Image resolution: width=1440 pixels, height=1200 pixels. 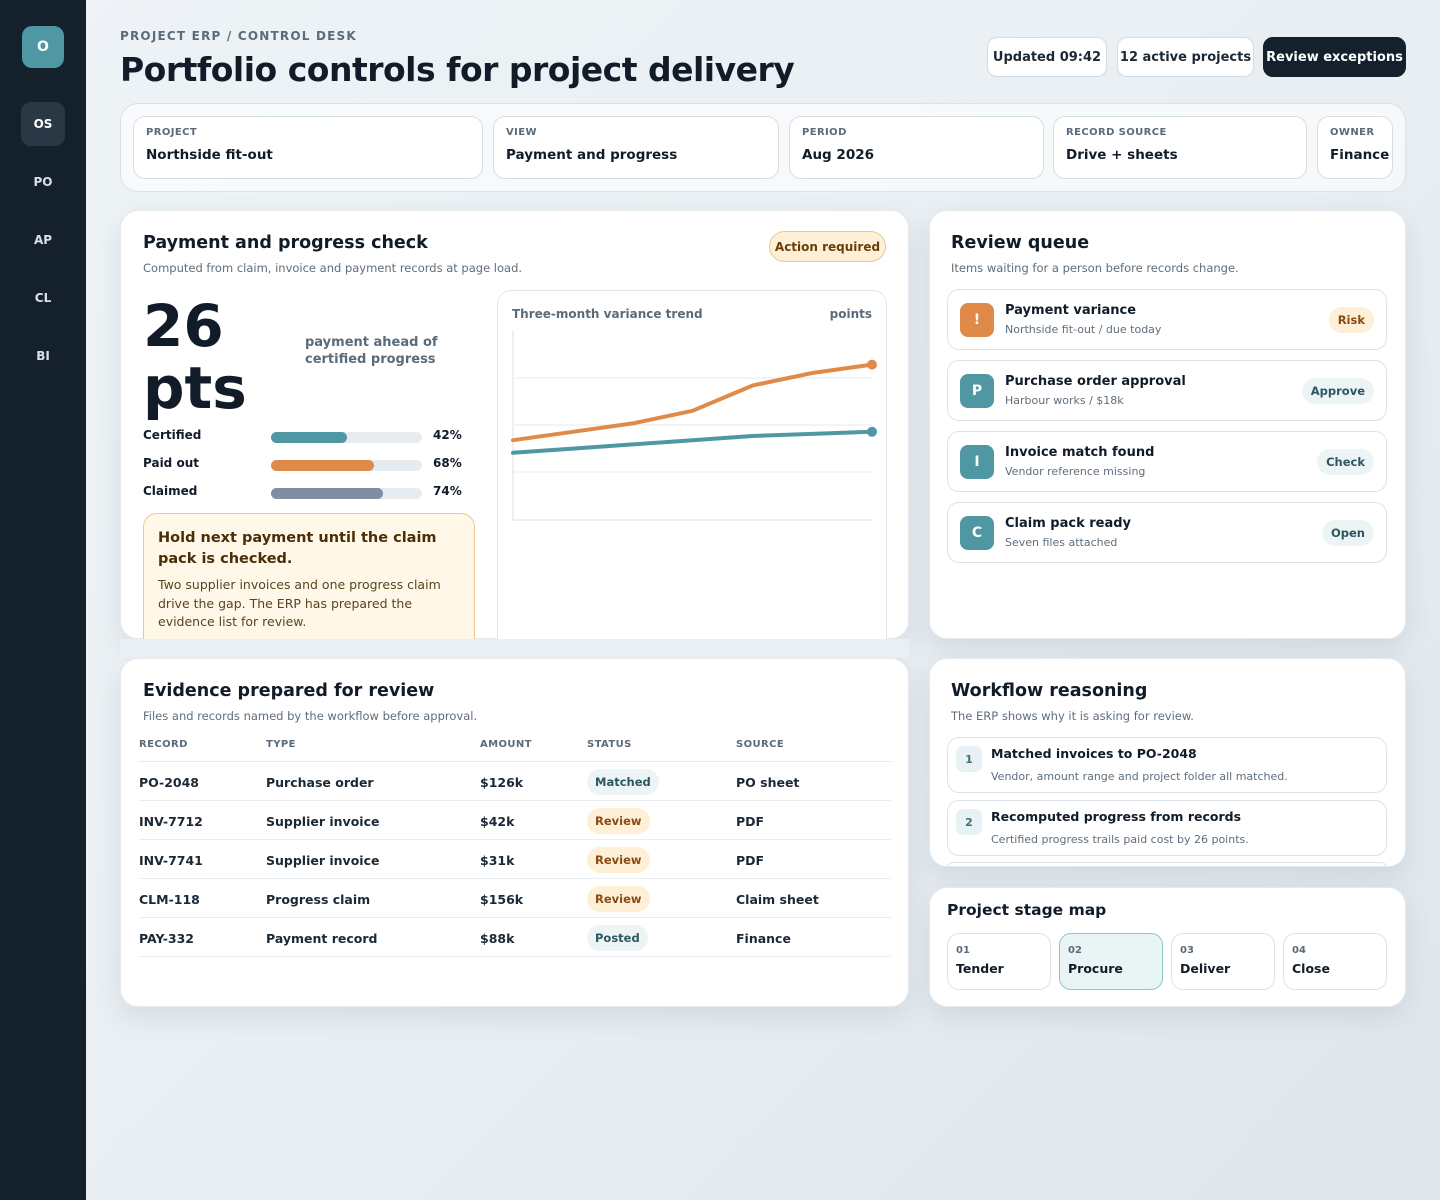 What do you see at coordinates (1027, 910) in the screenshot?
I see `card-title: Project stage map` at bounding box center [1027, 910].